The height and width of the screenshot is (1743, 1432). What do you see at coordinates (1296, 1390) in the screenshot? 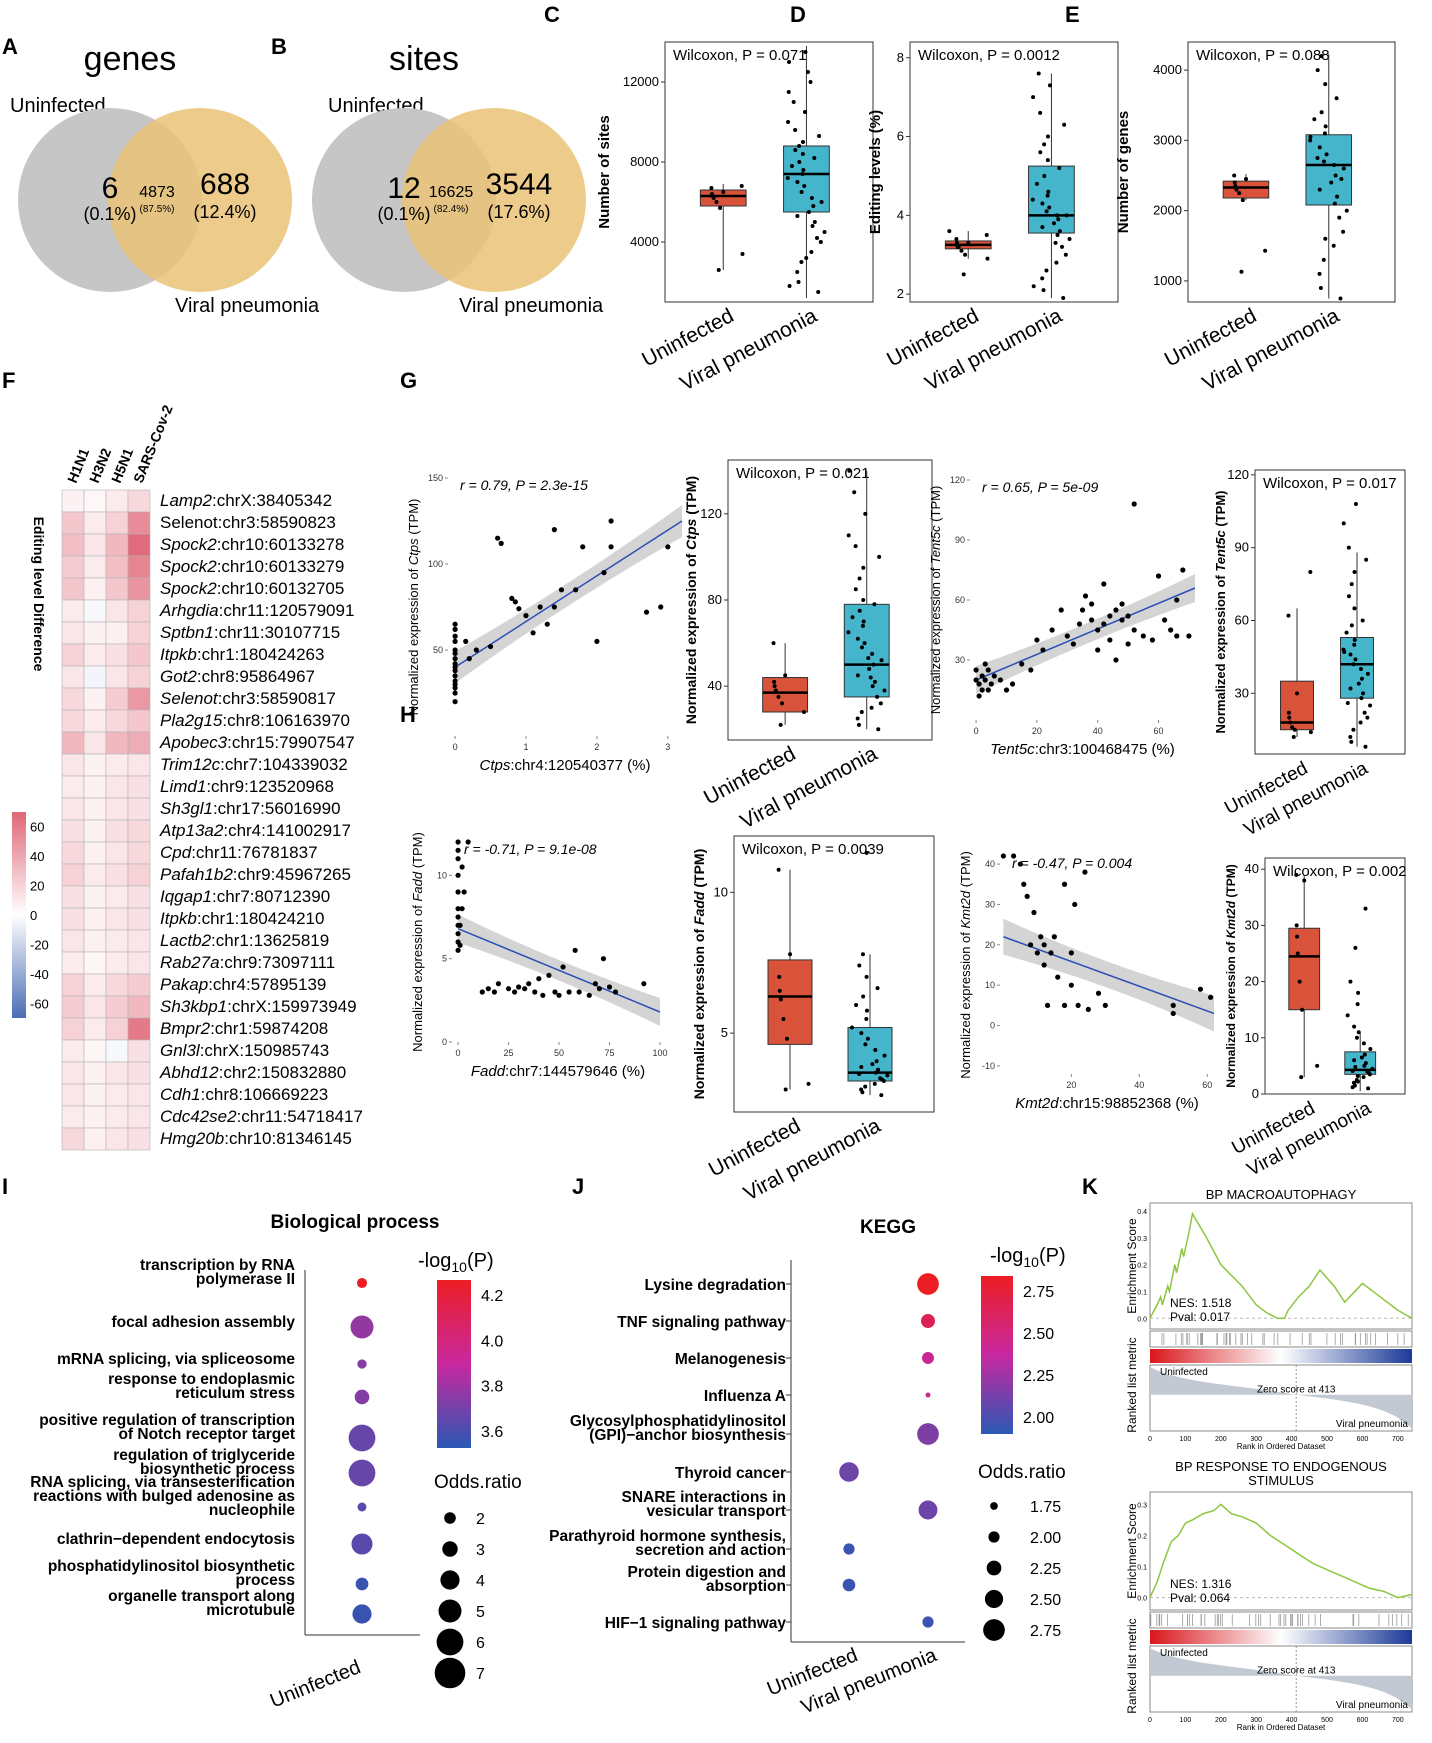
I see `zero-score-text: Zero score at 413` at bounding box center [1296, 1390].